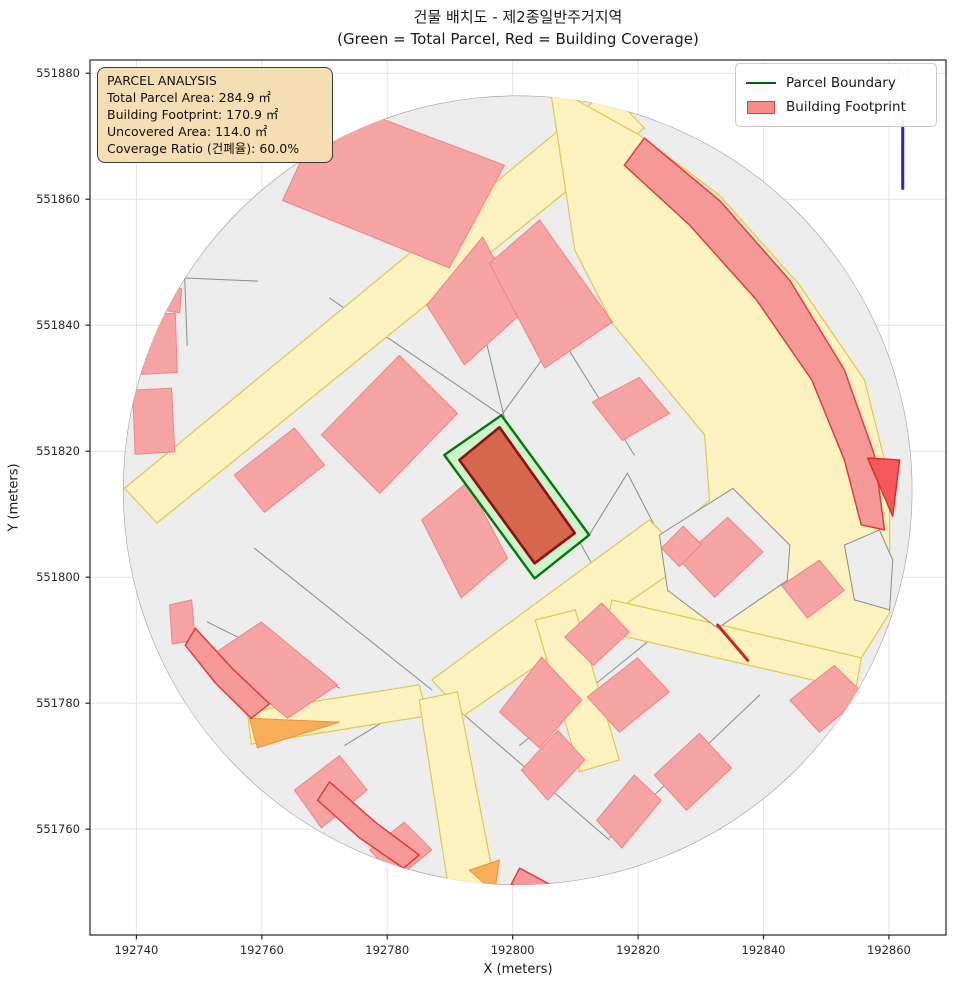  I want to click on legend-item: Parcel Boundary, so click(836, 83).